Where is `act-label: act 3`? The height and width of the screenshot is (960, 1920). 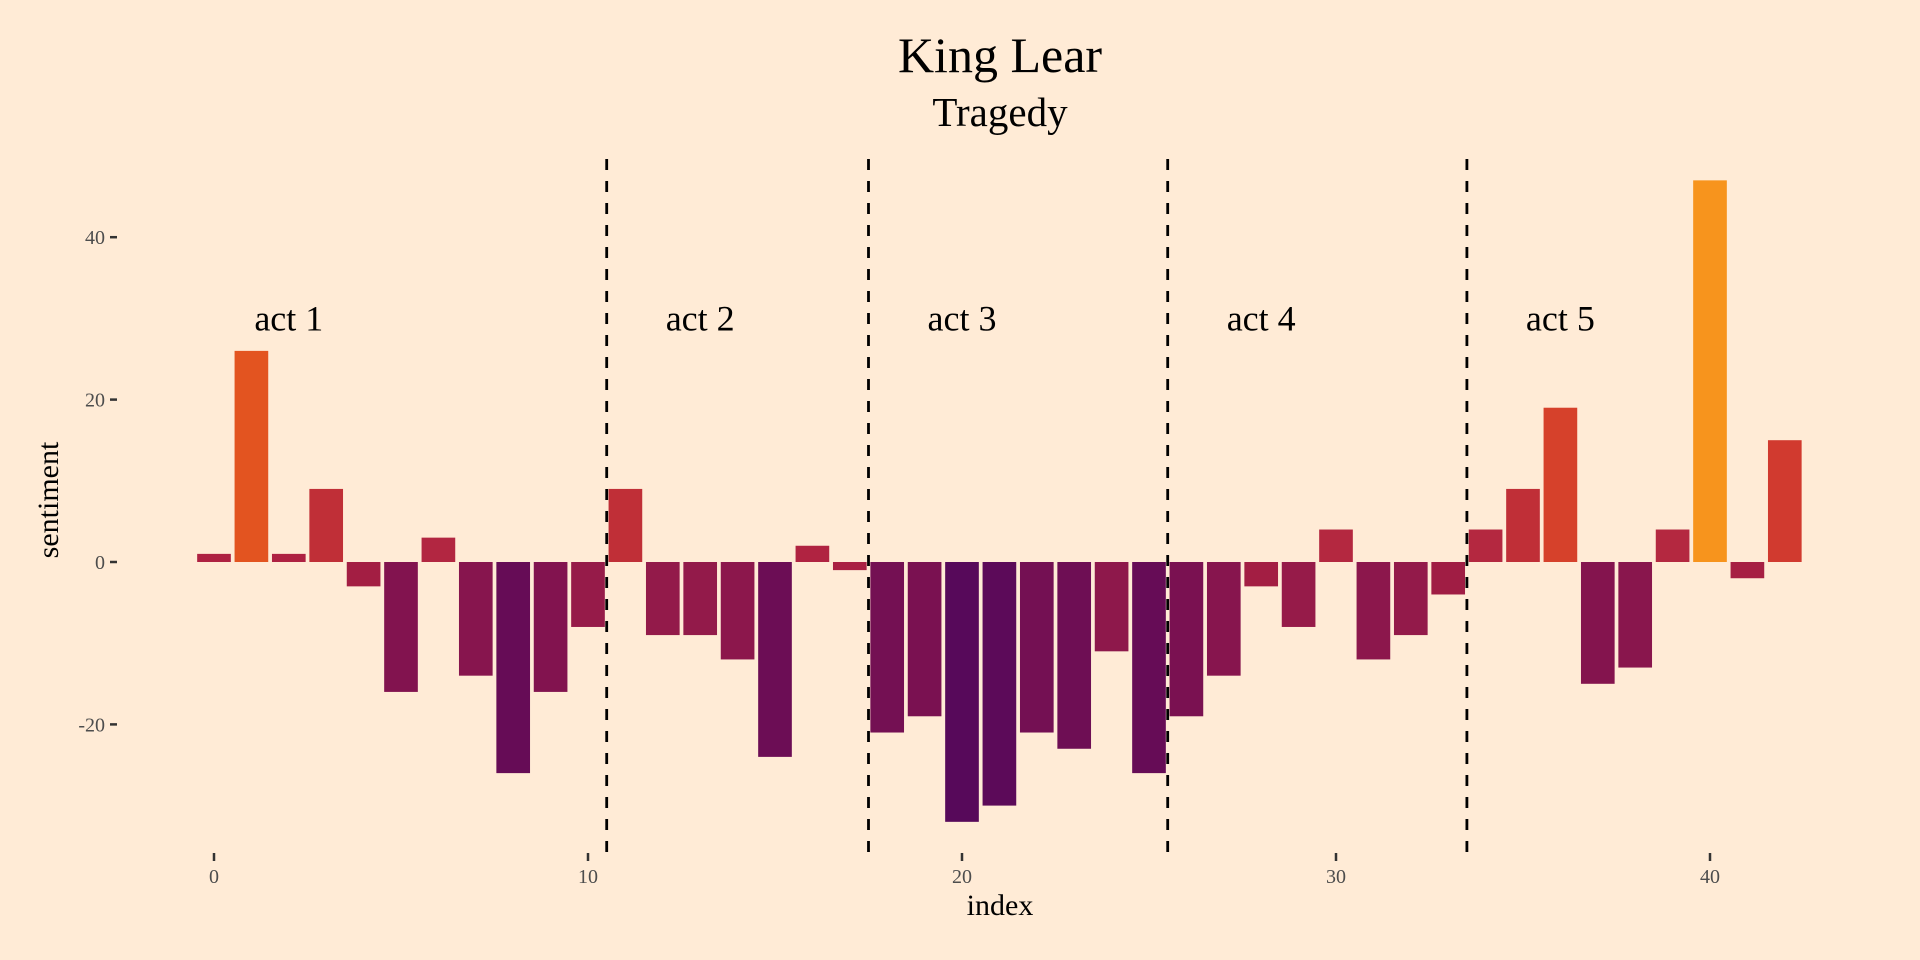 act-label: act 3 is located at coordinates (962, 318).